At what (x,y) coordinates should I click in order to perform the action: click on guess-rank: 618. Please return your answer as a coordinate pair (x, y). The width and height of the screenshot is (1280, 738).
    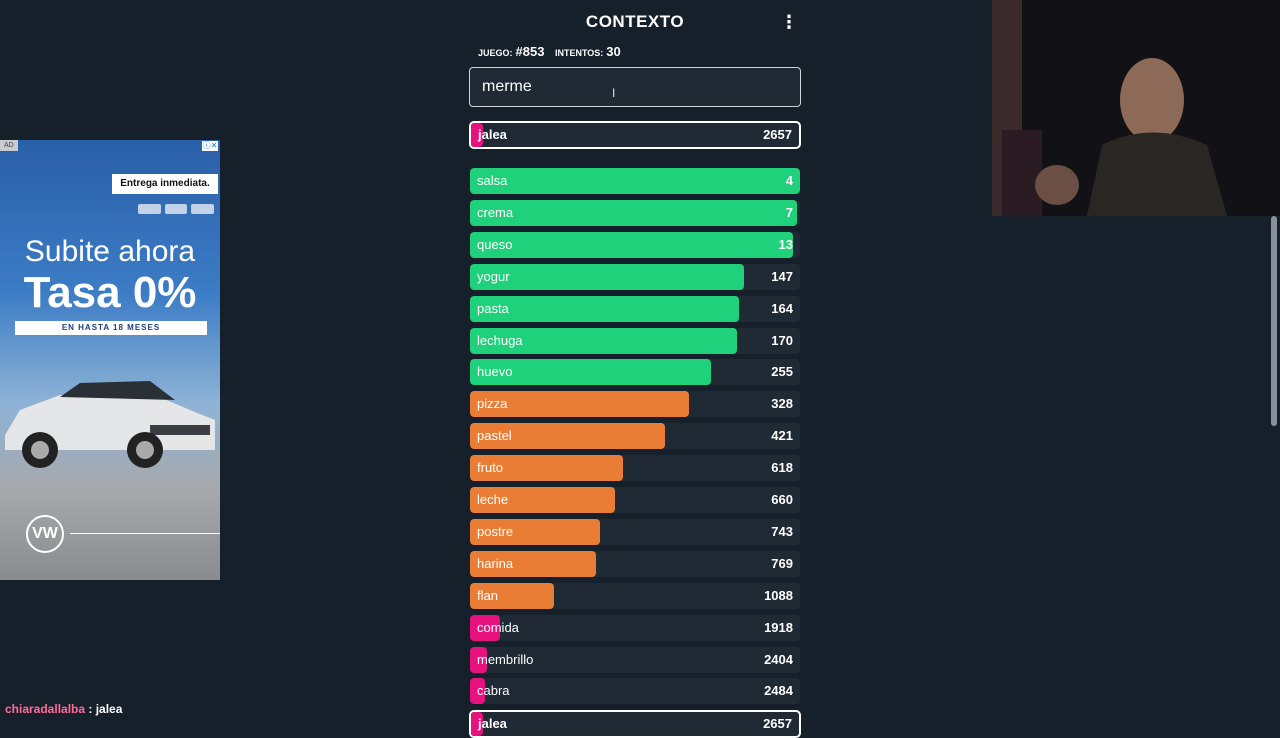
    Looking at the image, I should click on (782, 467).